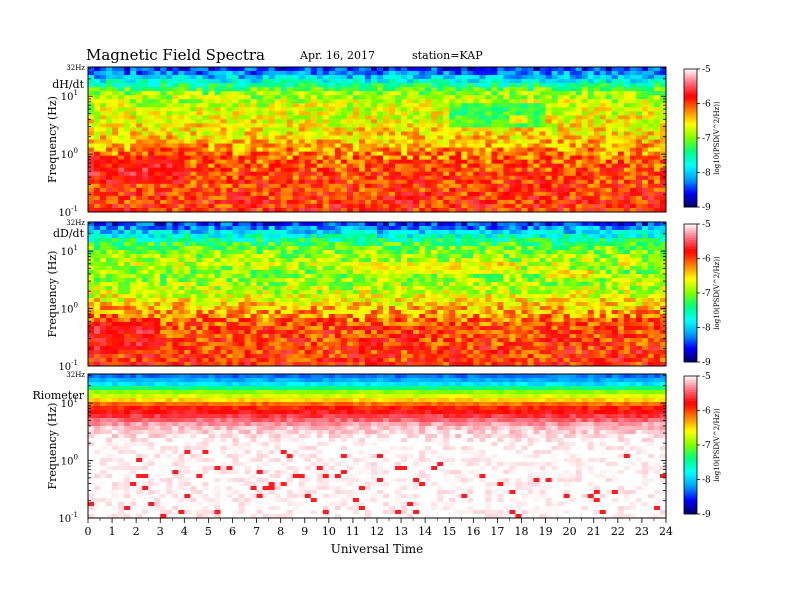  What do you see at coordinates (69, 154) in the screenshot?
I see `y-tick-label: 10⁰` at bounding box center [69, 154].